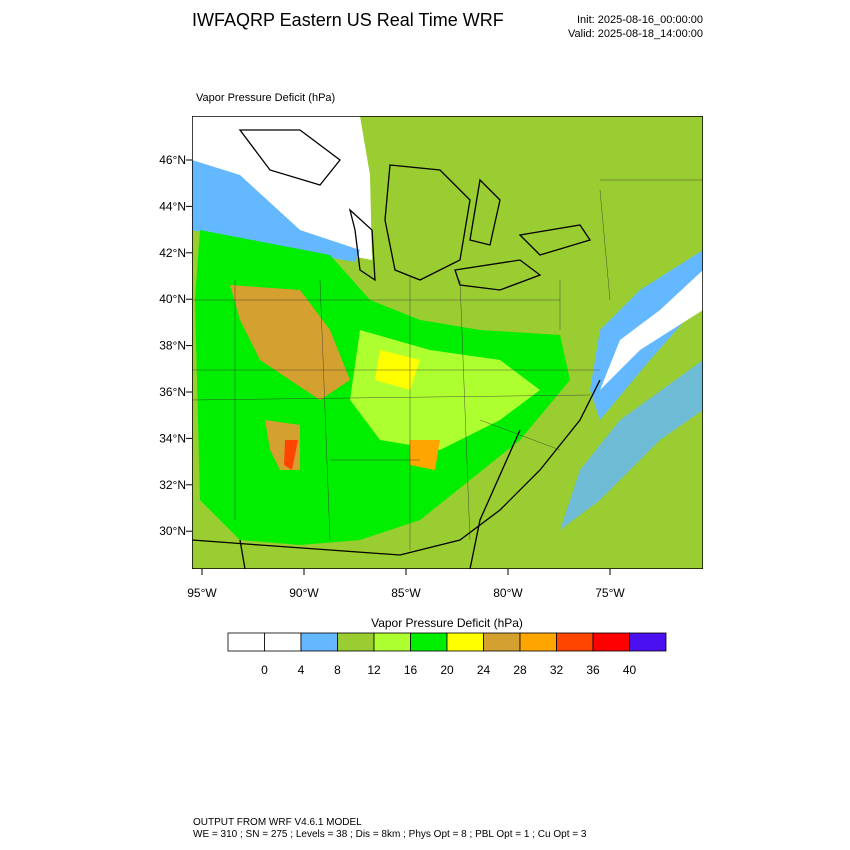  Describe the element at coordinates (406, 593) in the screenshot. I see `lon-label: 85°W` at that location.